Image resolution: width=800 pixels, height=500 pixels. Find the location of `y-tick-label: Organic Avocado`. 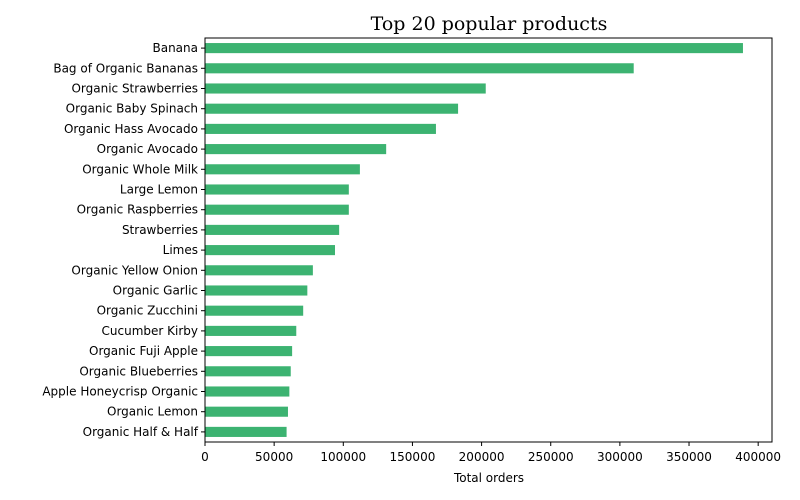

y-tick-label: Organic Avocado is located at coordinates (147, 149).